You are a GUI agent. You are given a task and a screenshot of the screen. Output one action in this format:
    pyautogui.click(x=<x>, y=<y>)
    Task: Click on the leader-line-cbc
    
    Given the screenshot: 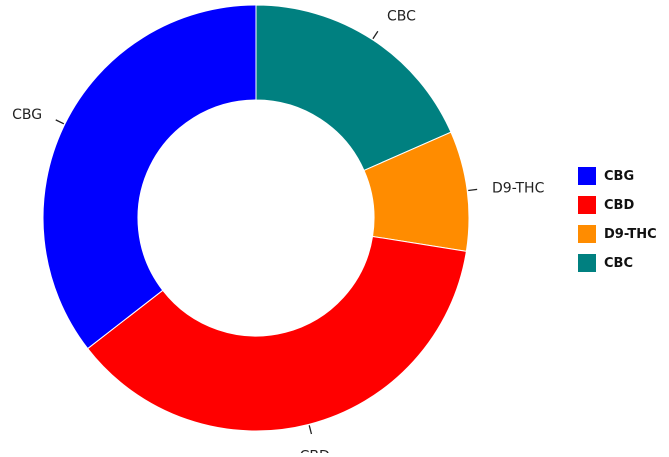 What is the action you would take?
    pyautogui.click(x=375, y=35)
    